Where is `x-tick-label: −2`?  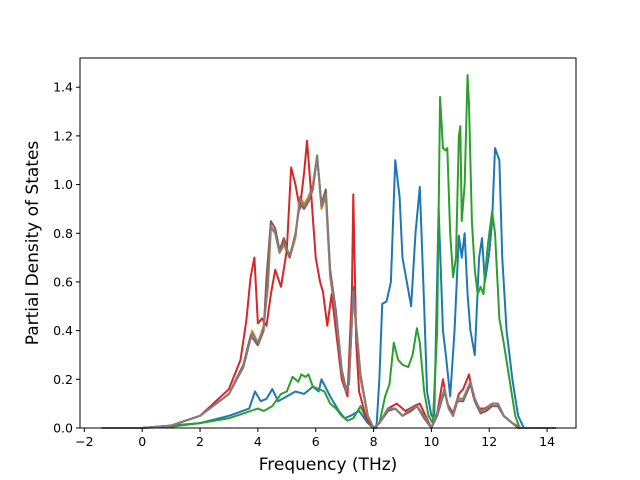
x-tick-label: −2 is located at coordinates (84, 441).